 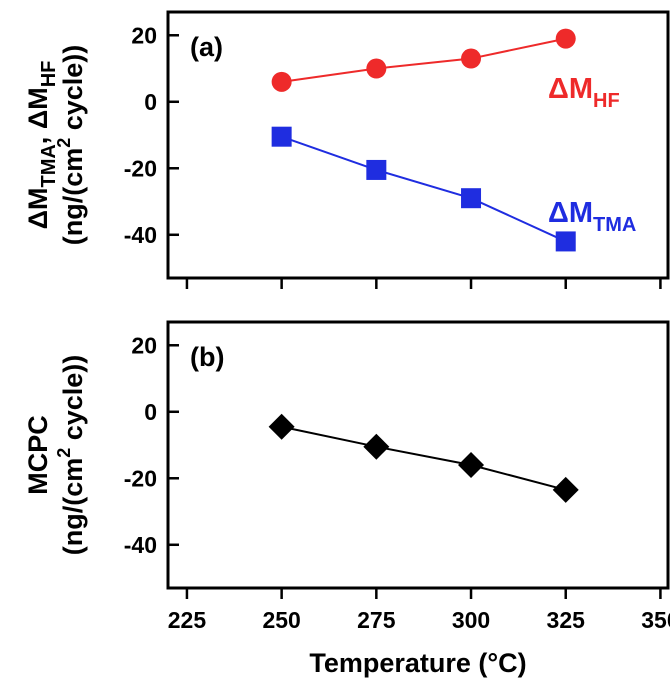 I want to click on series-label-subscript: TMA, so click(x=614, y=225).